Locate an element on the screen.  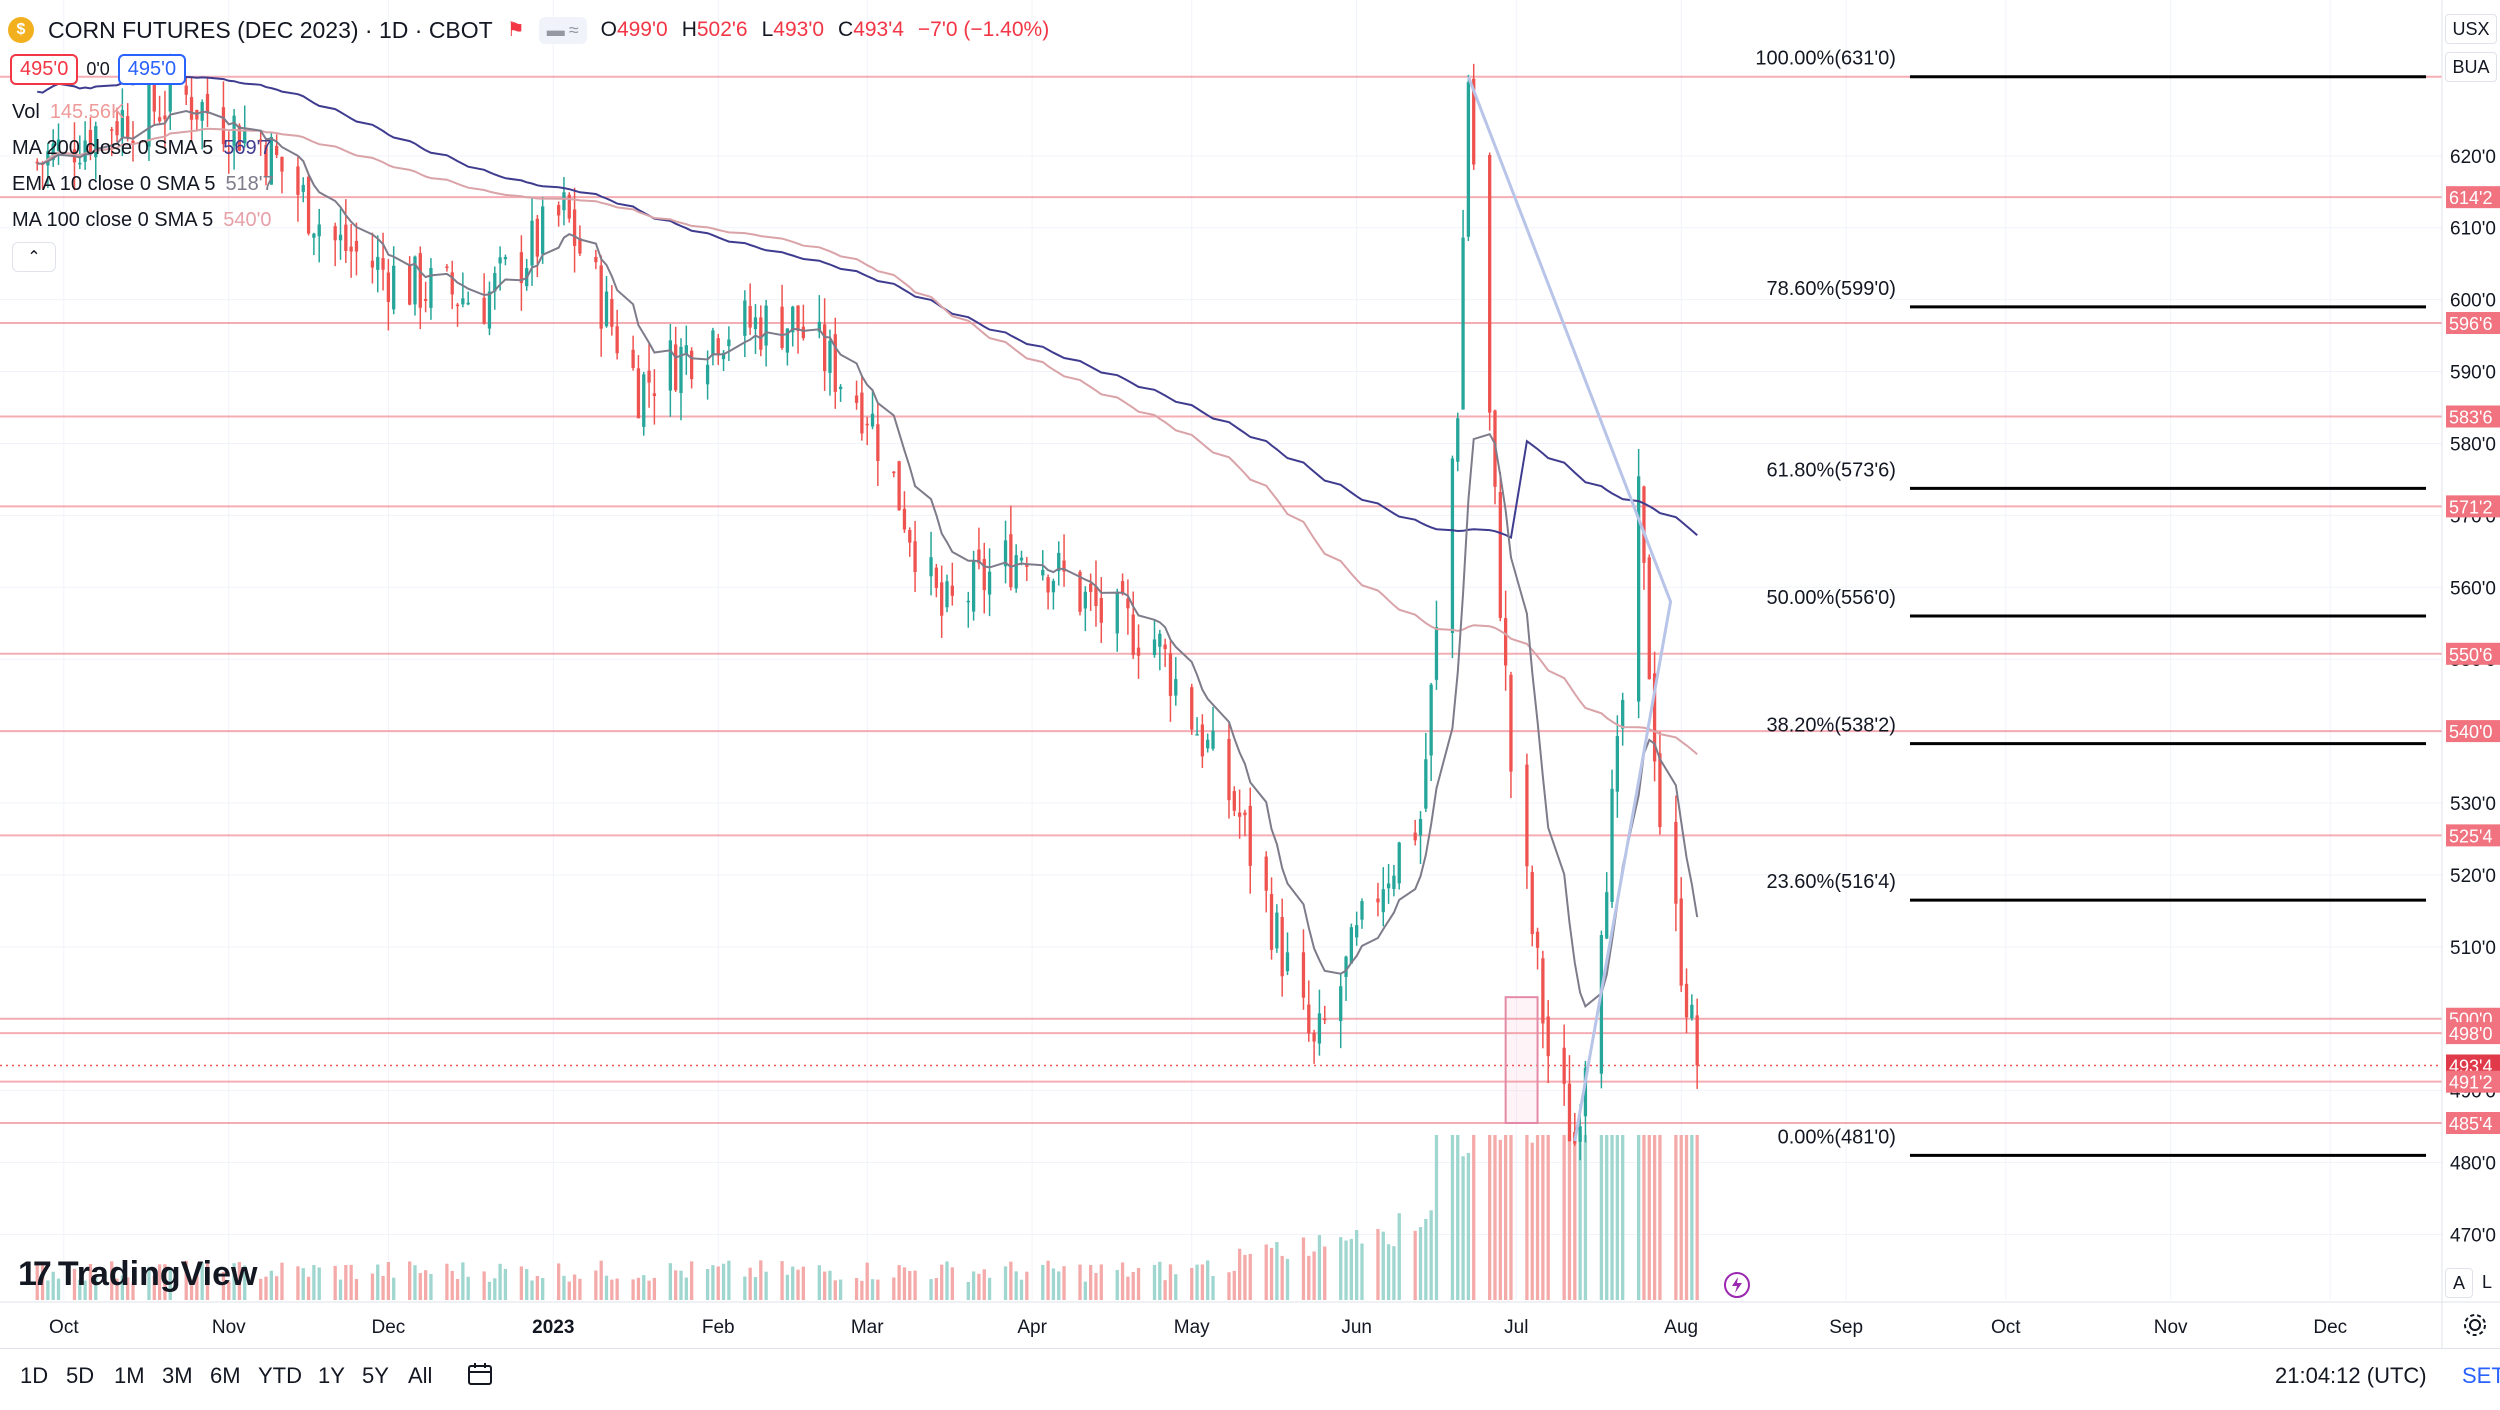
timeframe-button-ytd: YTD is located at coordinates (280, 1375).